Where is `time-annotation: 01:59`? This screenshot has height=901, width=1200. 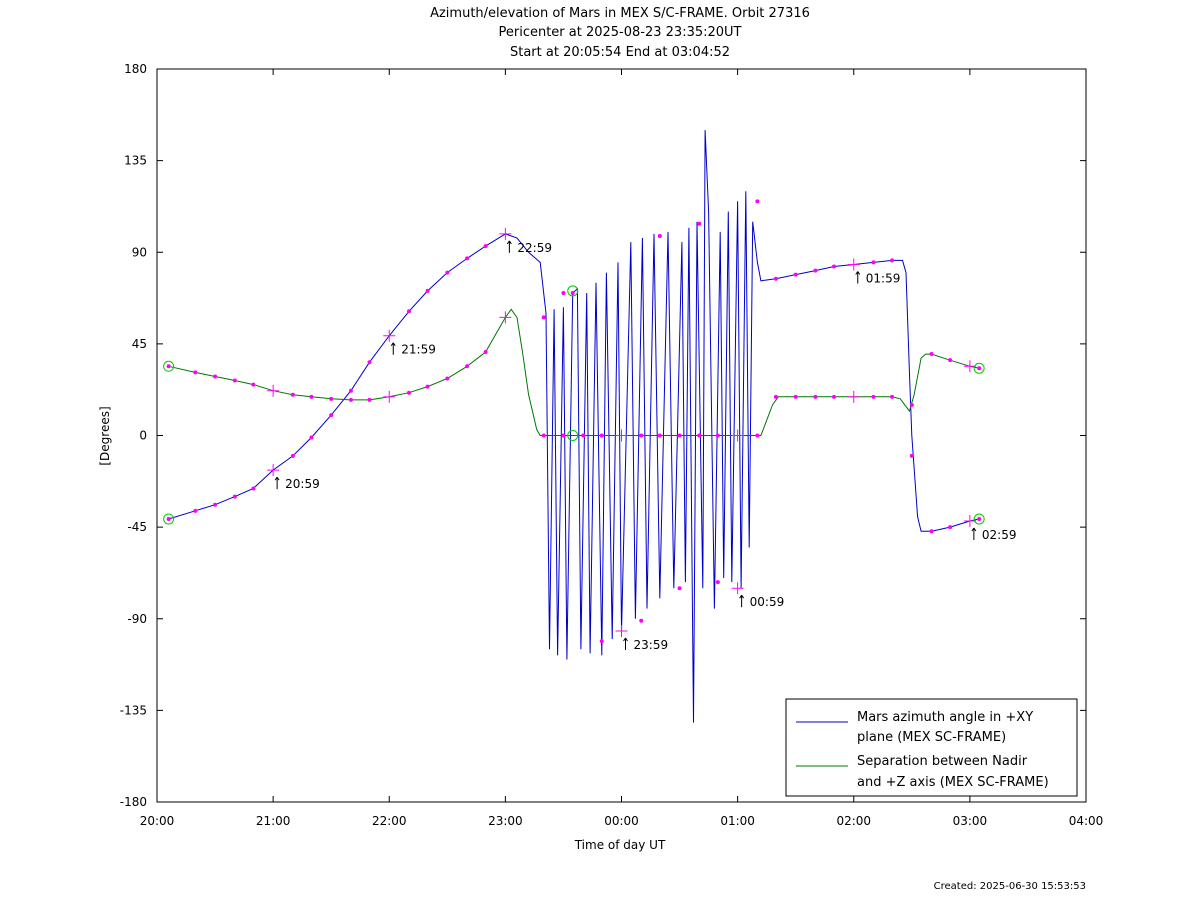 time-annotation: 01:59 is located at coordinates (883, 278).